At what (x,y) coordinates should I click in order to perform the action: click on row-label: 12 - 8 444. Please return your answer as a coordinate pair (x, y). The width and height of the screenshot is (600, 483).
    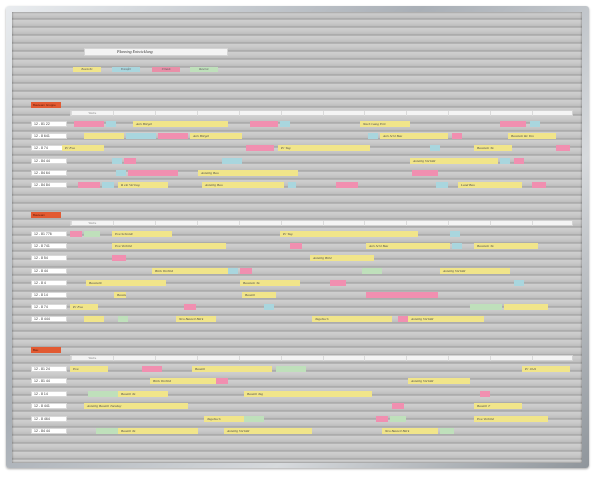
    Looking at the image, I should click on (49, 319).